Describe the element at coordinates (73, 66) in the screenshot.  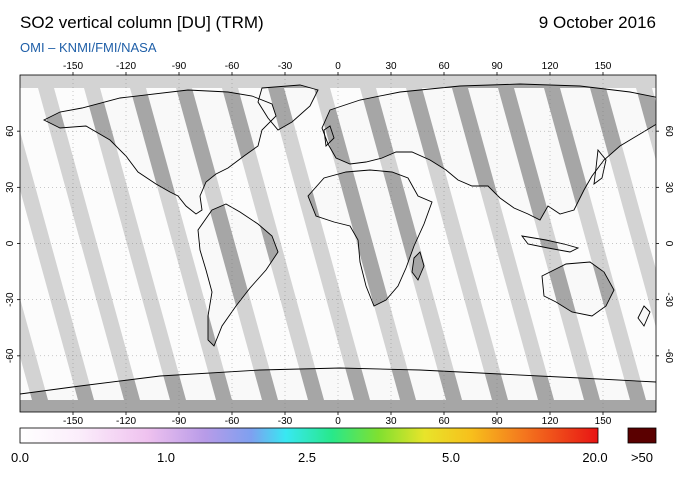
I see `lon-label-top--150: -150` at that location.